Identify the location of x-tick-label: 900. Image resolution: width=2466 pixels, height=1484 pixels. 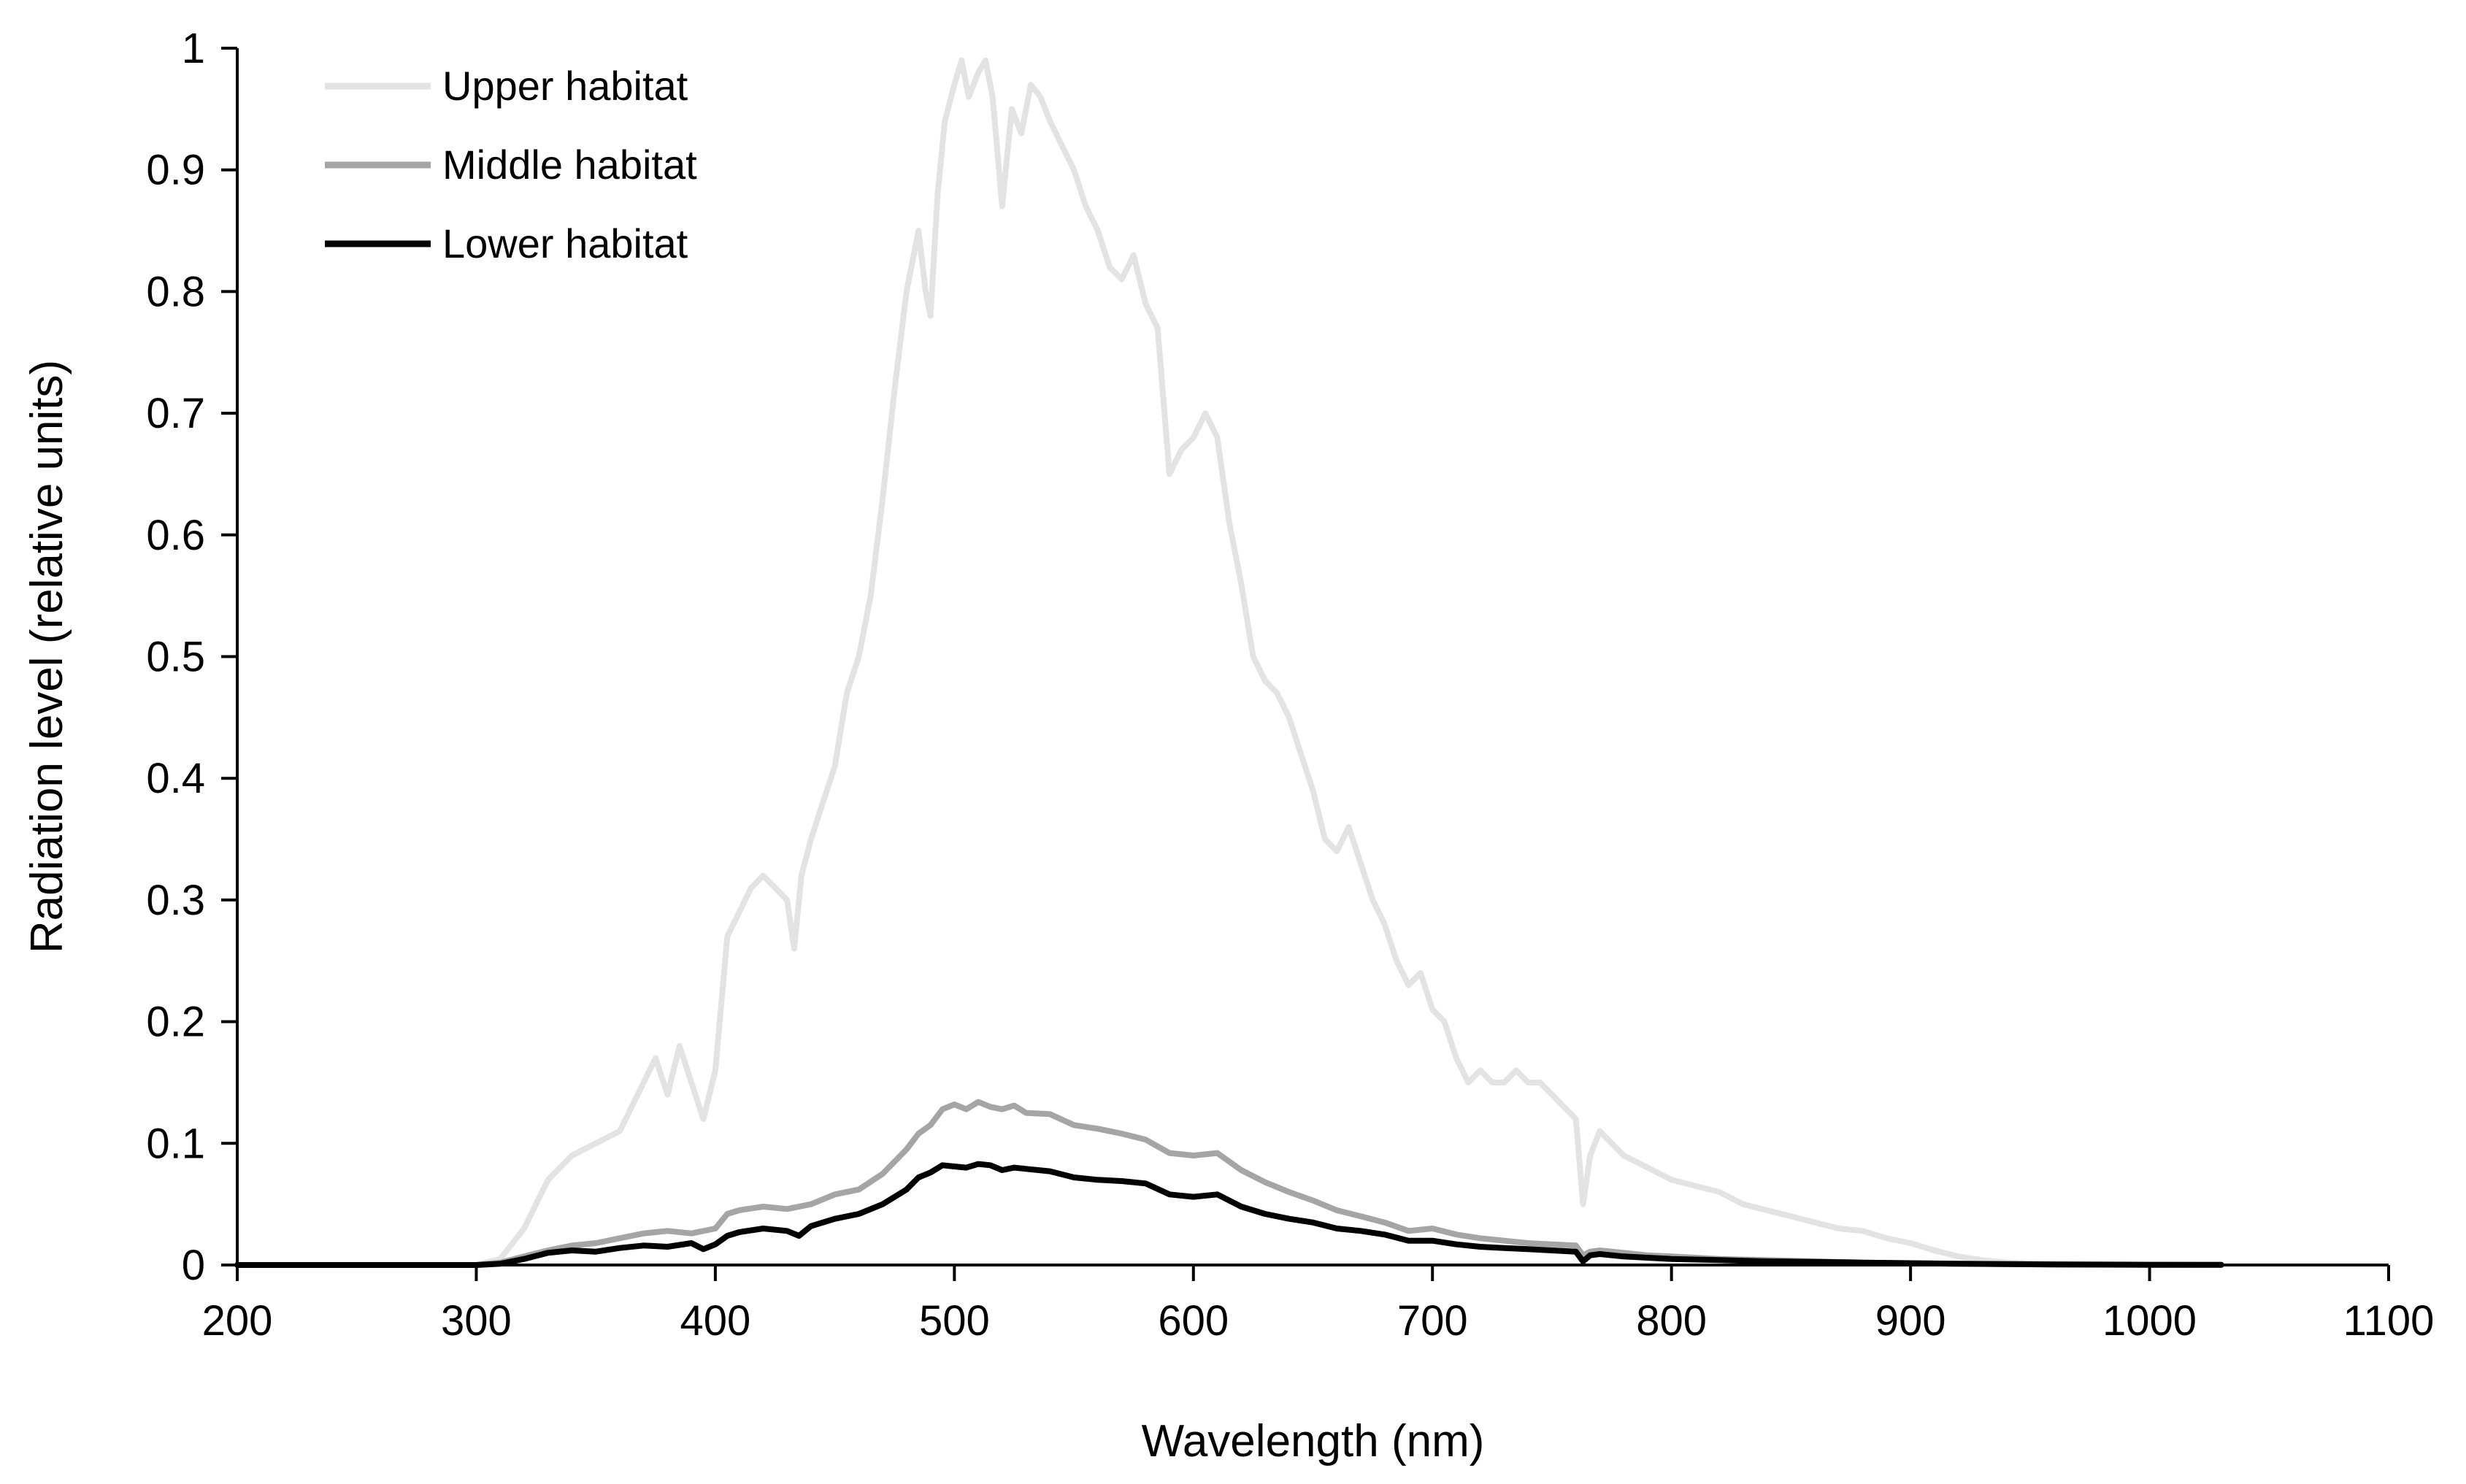
(1910, 1321).